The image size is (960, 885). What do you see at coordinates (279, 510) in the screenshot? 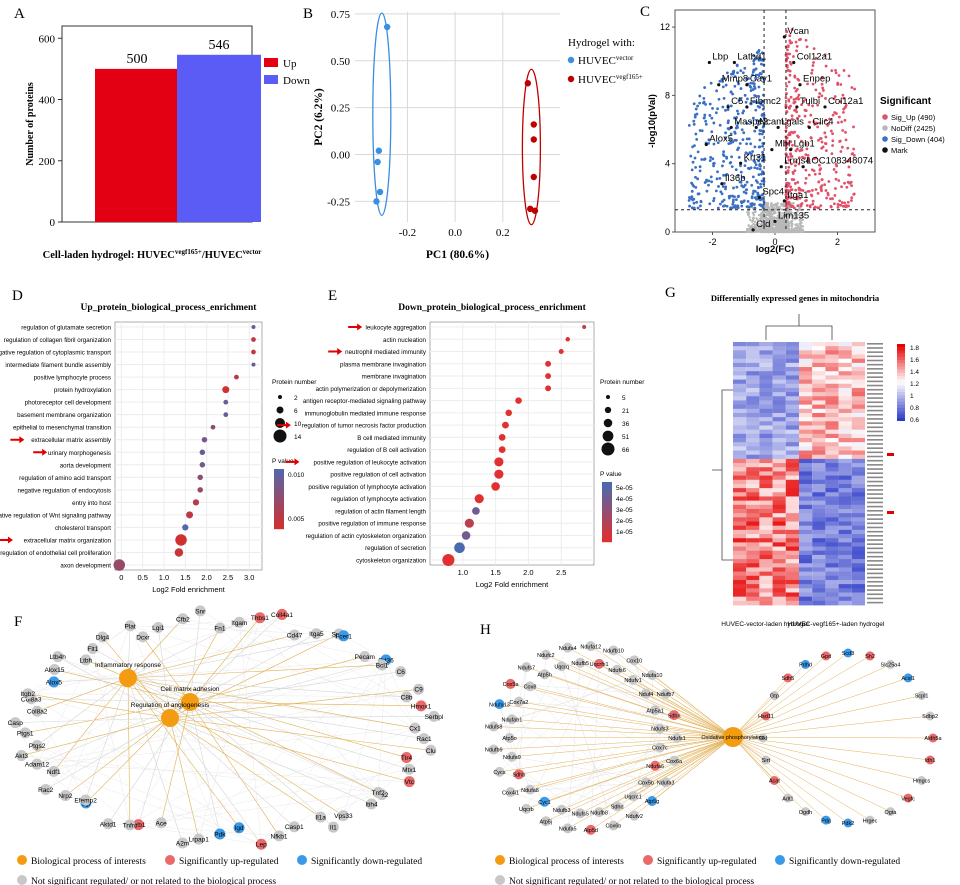
I see `color-legend-step` at bounding box center [279, 510].